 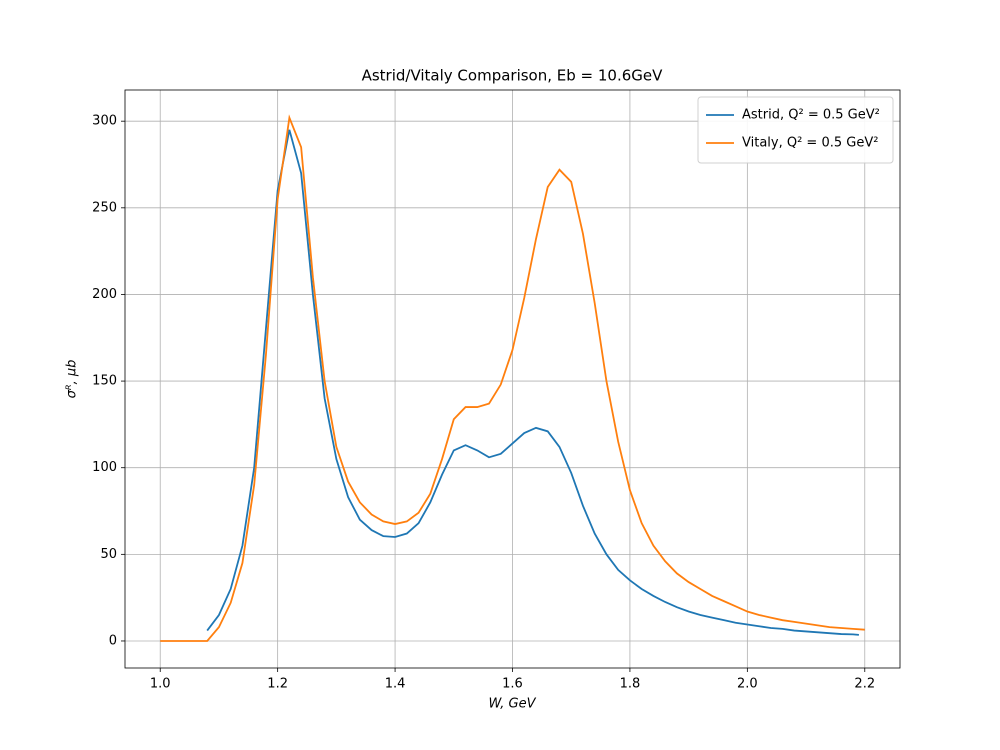 What do you see at coordinates (104, 294) in the screenshot?
I see `y-tick-label: 200` at bounding box center [104, 294].